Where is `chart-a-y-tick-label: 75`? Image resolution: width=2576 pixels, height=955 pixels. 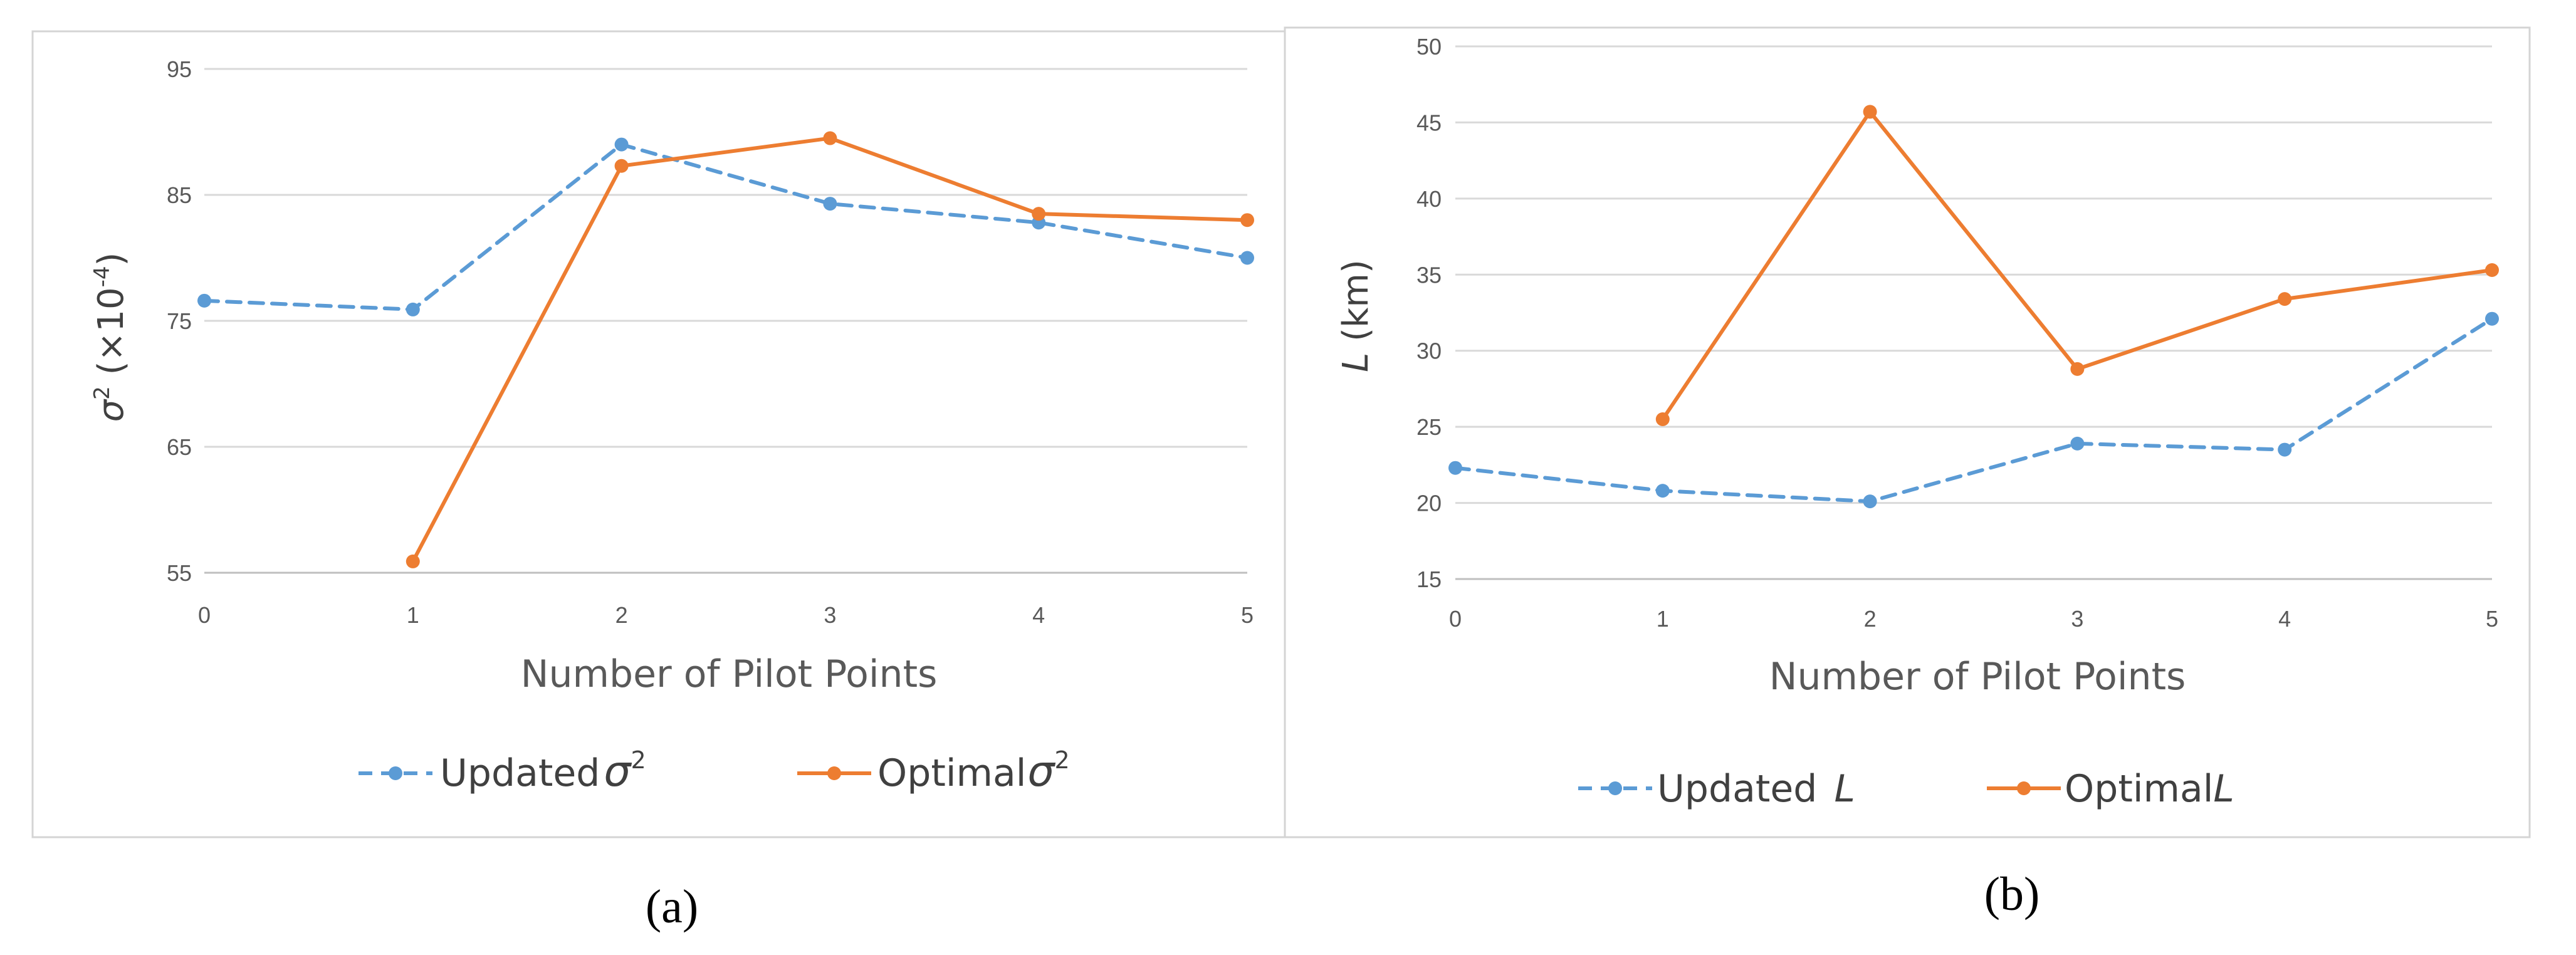 chart-a-y-tick-label: 75 is located at coordinates (179, 321).